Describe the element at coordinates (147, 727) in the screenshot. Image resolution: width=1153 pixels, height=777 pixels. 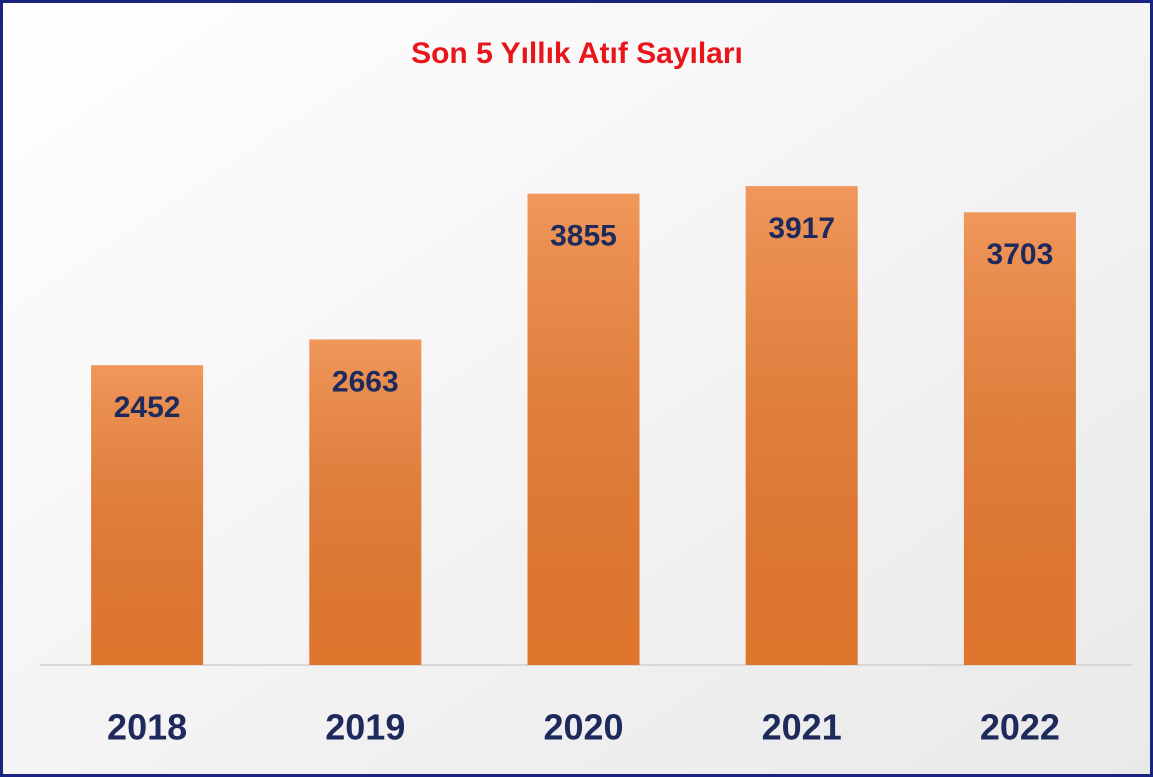
I see `x-tick-label: 2018` at that location.